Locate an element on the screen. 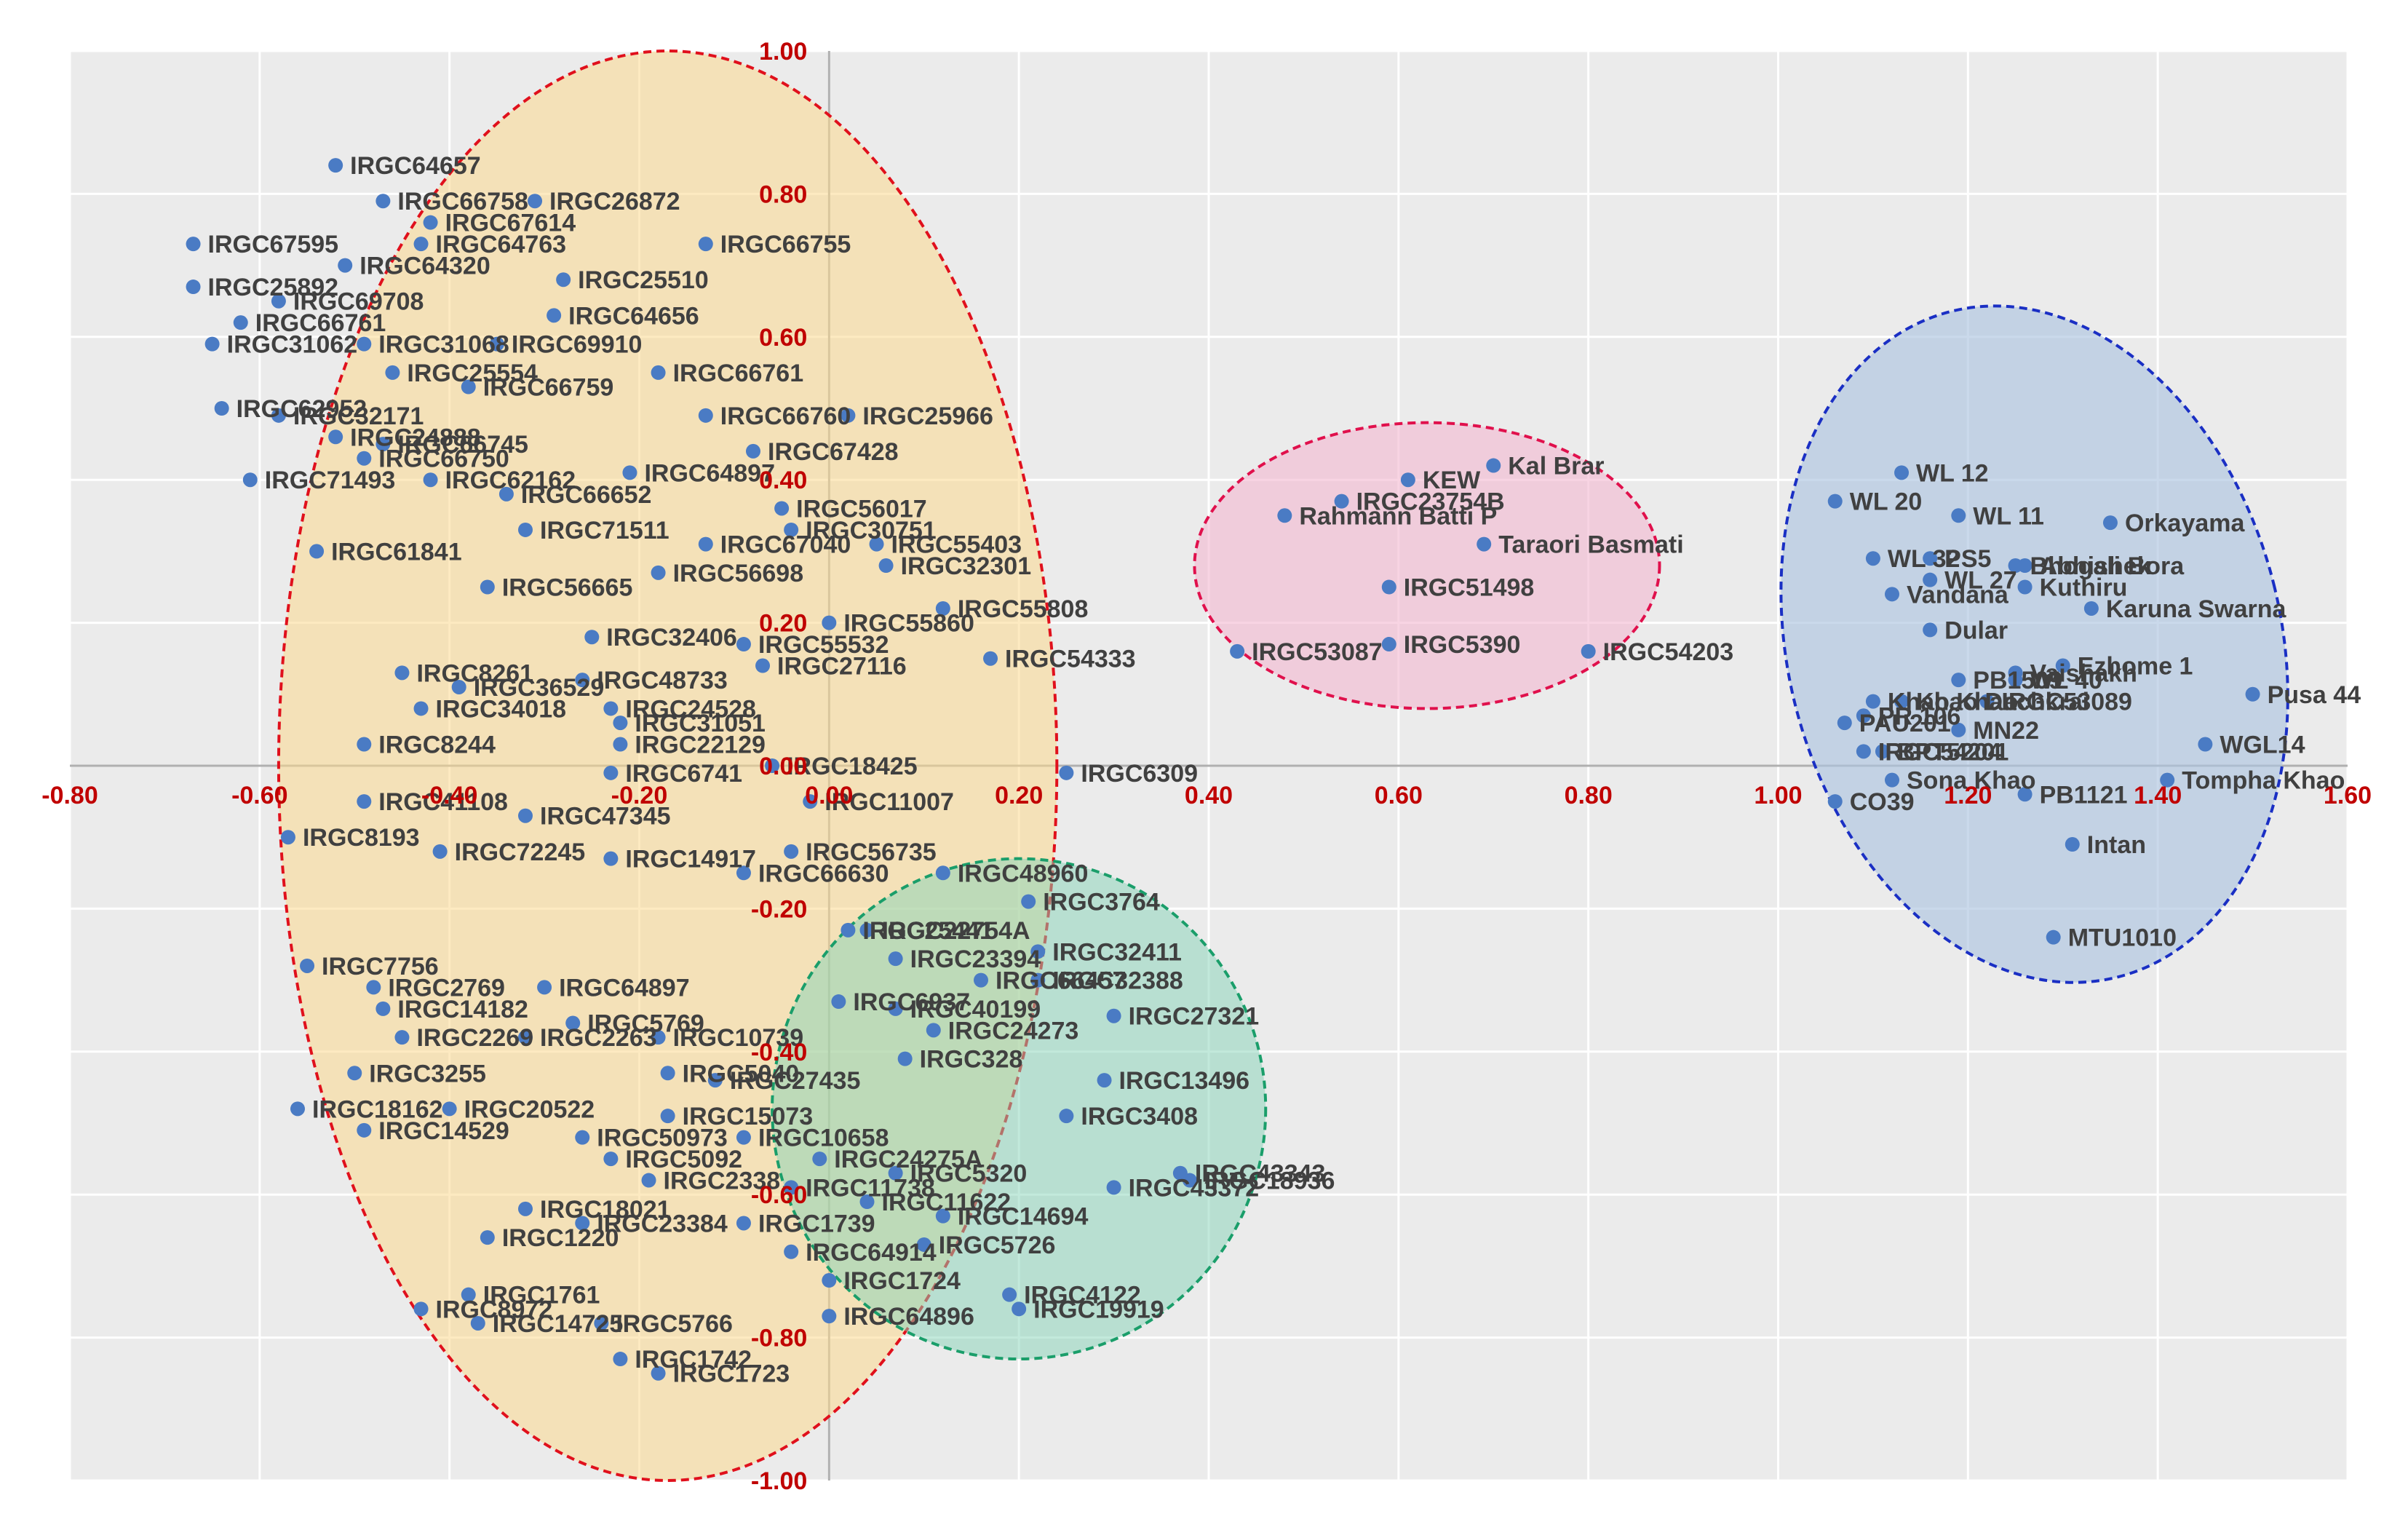 The image size is (2408, 1530). point-label: IRGC14725 is located at coordinates (558, 1324).